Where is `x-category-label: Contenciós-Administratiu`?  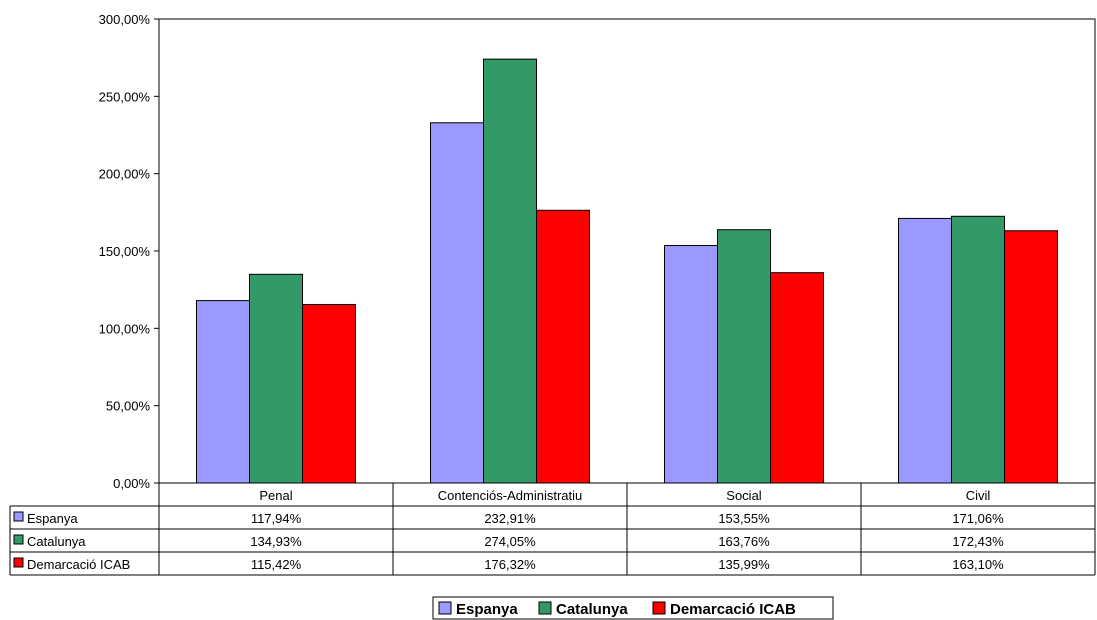 x-category-label: Contenciós-Administratiu is located at coordinates (510, 495).